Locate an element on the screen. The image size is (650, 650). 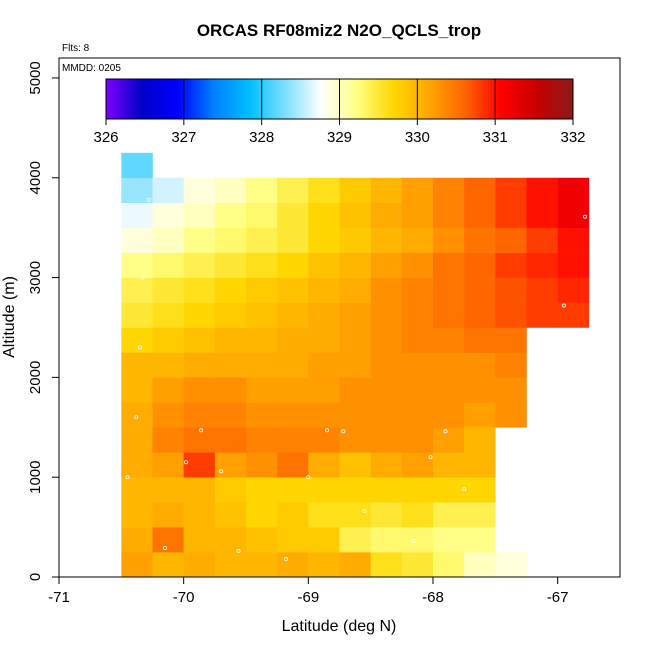
colorbar-tick-label: 331 is located at coordinates (495, 137).